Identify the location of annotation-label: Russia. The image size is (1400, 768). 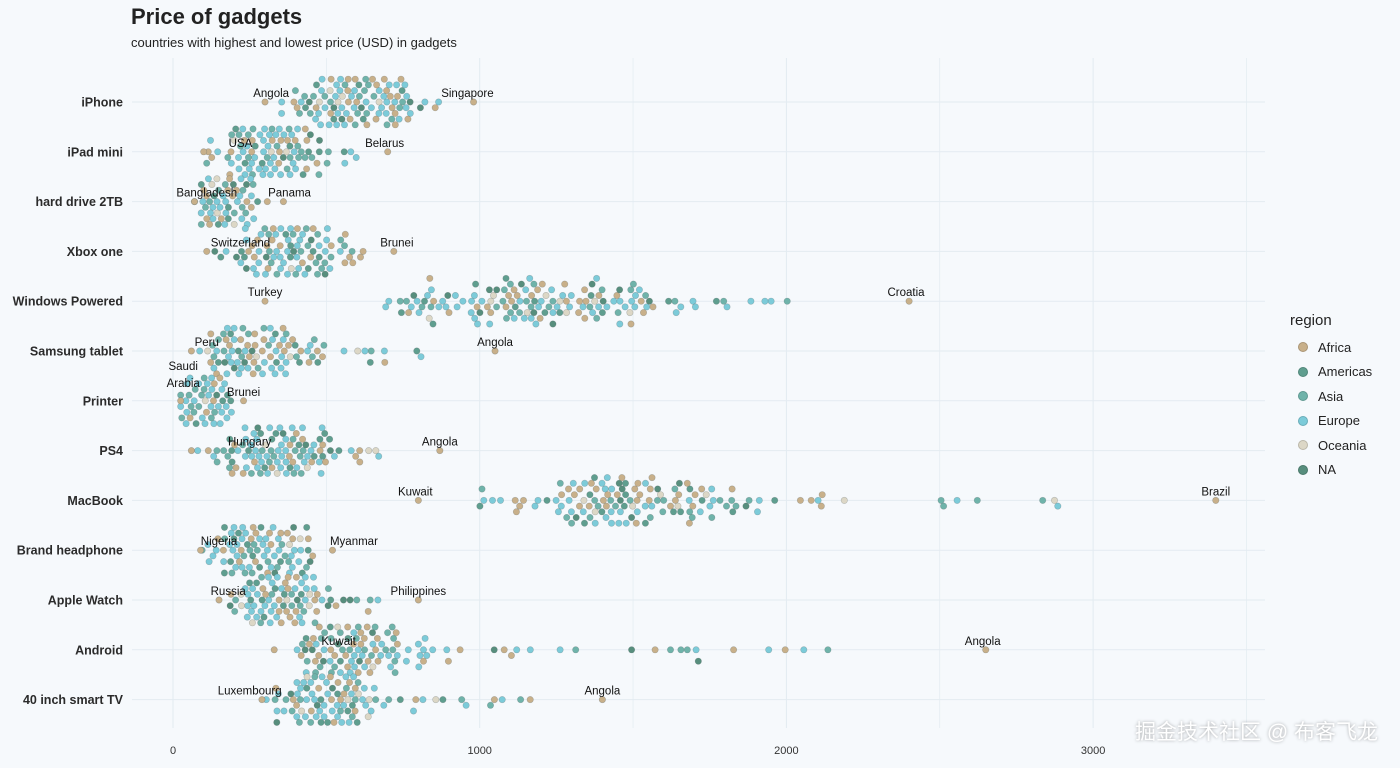
(229, 592).